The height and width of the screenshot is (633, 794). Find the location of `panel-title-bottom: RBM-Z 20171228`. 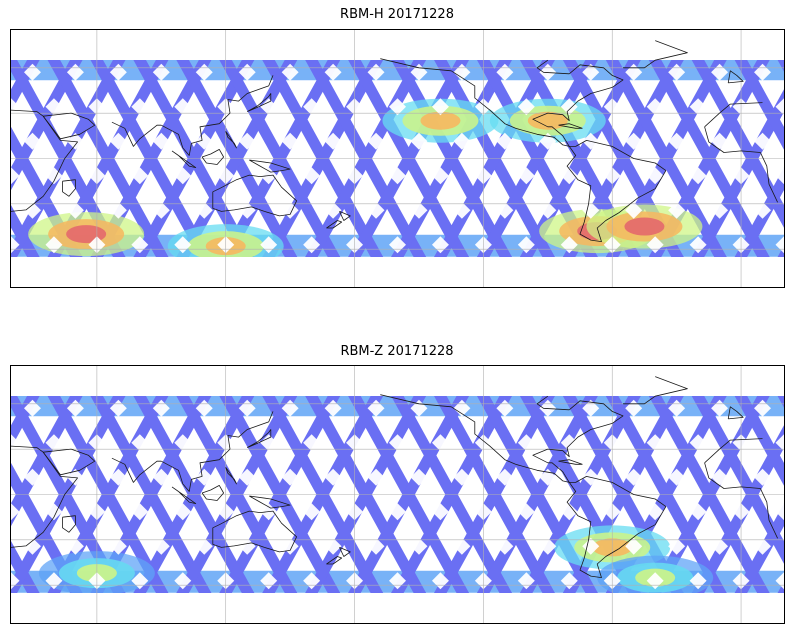

panel-title-bottom: RBM-Z 20171228 is located at coordinates (397, 351).